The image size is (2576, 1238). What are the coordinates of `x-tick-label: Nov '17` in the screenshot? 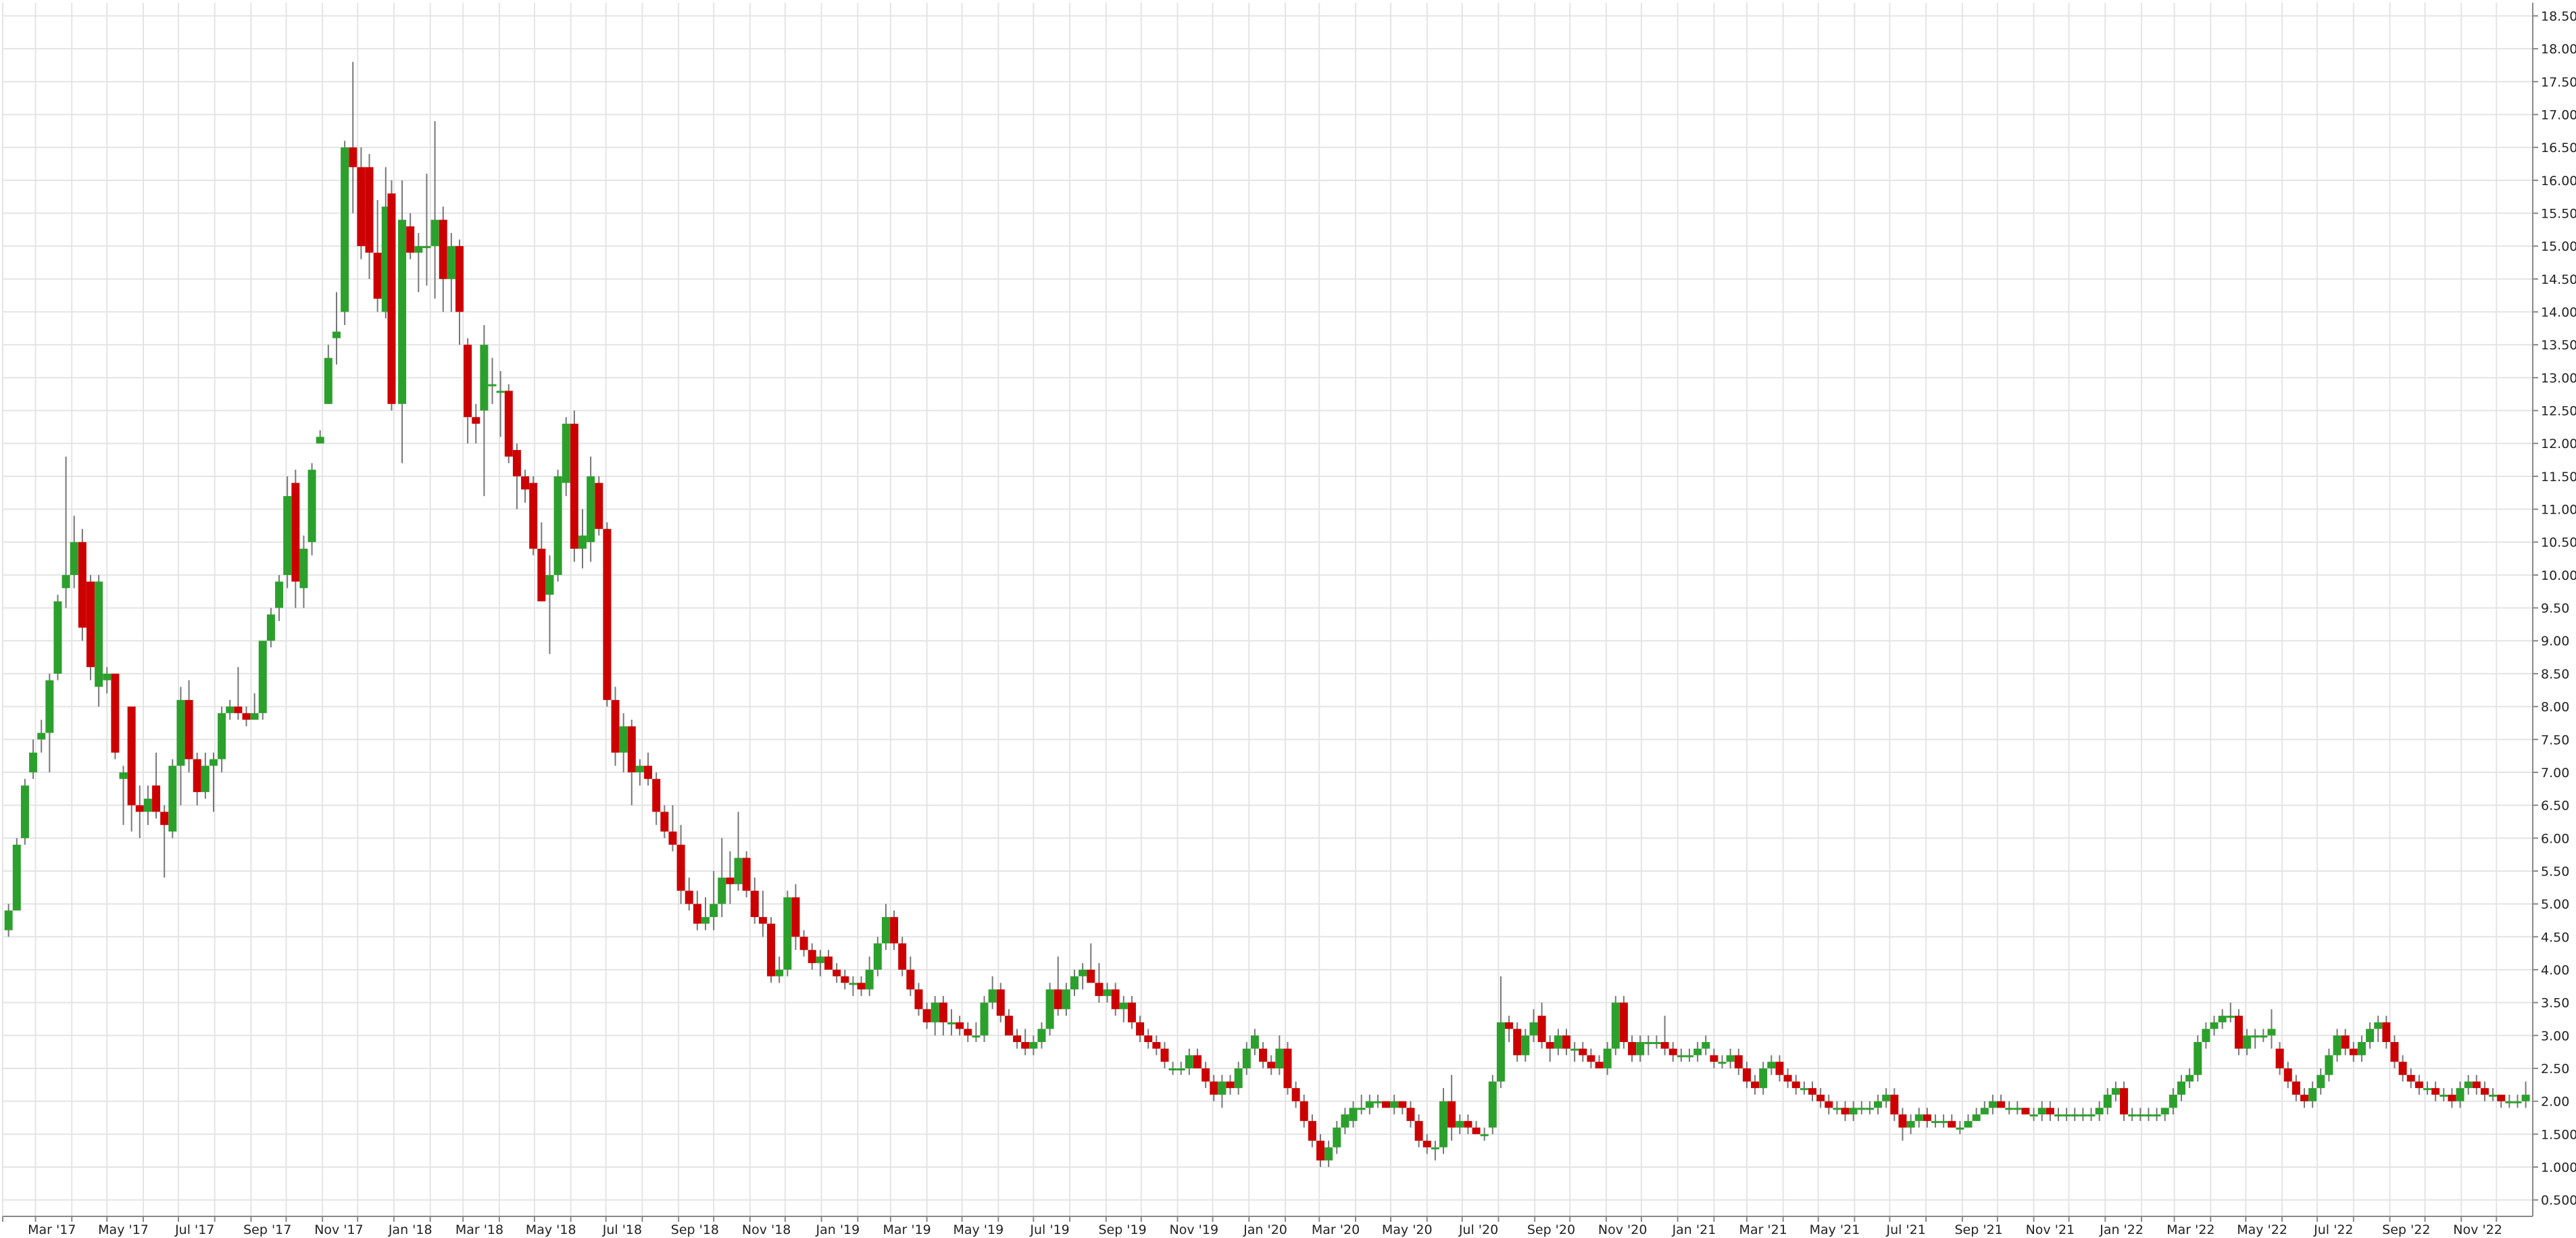 It's located at (339, 1230).